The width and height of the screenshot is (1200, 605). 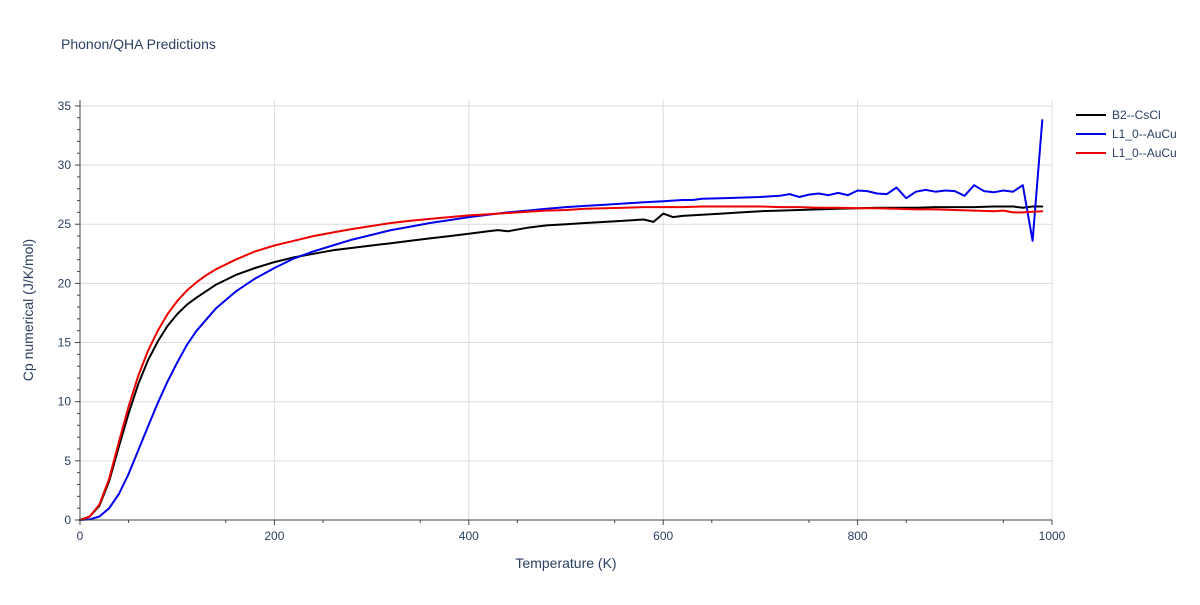 I want to click on y-tick-label: 20, so click(x=65, y=283).